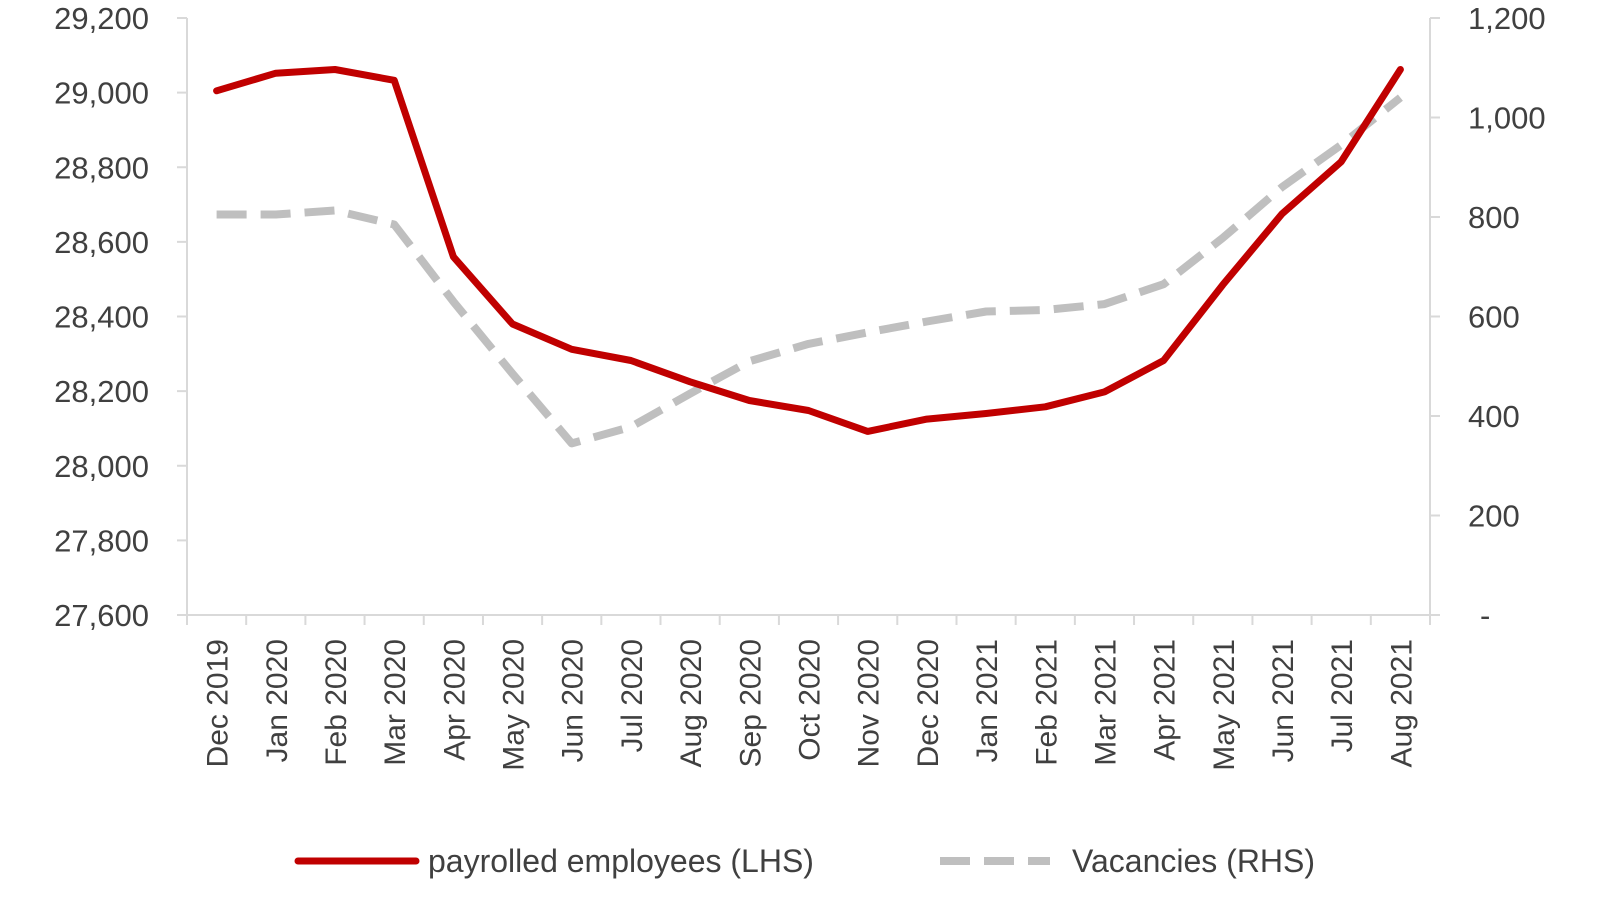 Image resolution: width=1600 pixels, height=905 pixels. Describe the element at coordinates (1283, 700) in the screenshot. I see `x-tick-label: Jun 2021` at that location.